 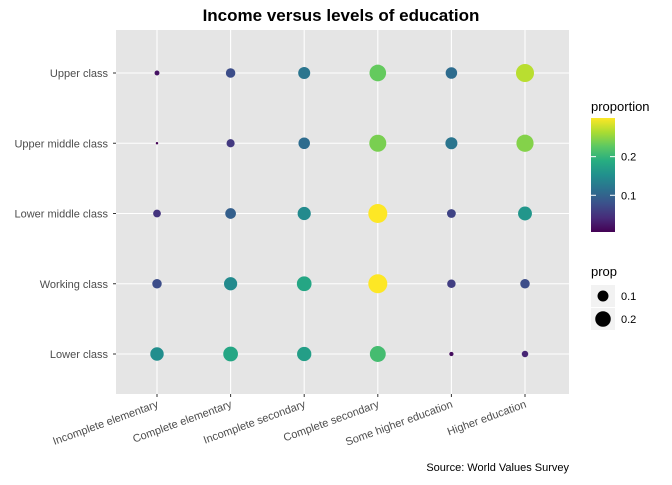 I want to click on color-legend: proportion 0.1 0.2, so click(x=620, y=165).